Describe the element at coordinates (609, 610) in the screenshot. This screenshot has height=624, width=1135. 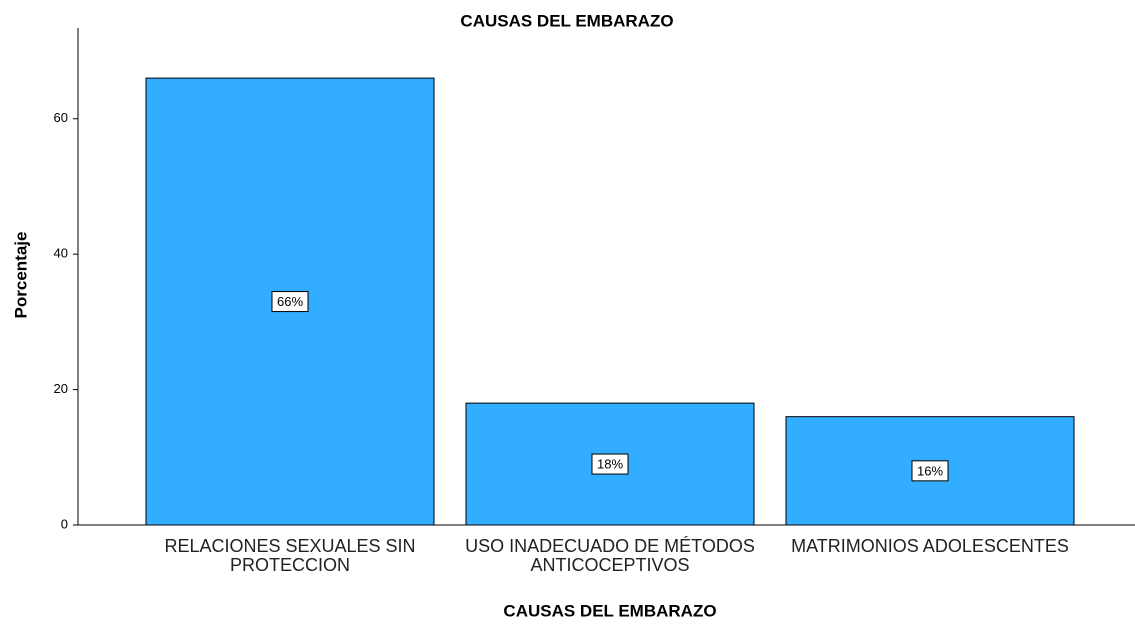
I see `x-axis-title: CAUSAS DEL EMBARAZO` at that location.